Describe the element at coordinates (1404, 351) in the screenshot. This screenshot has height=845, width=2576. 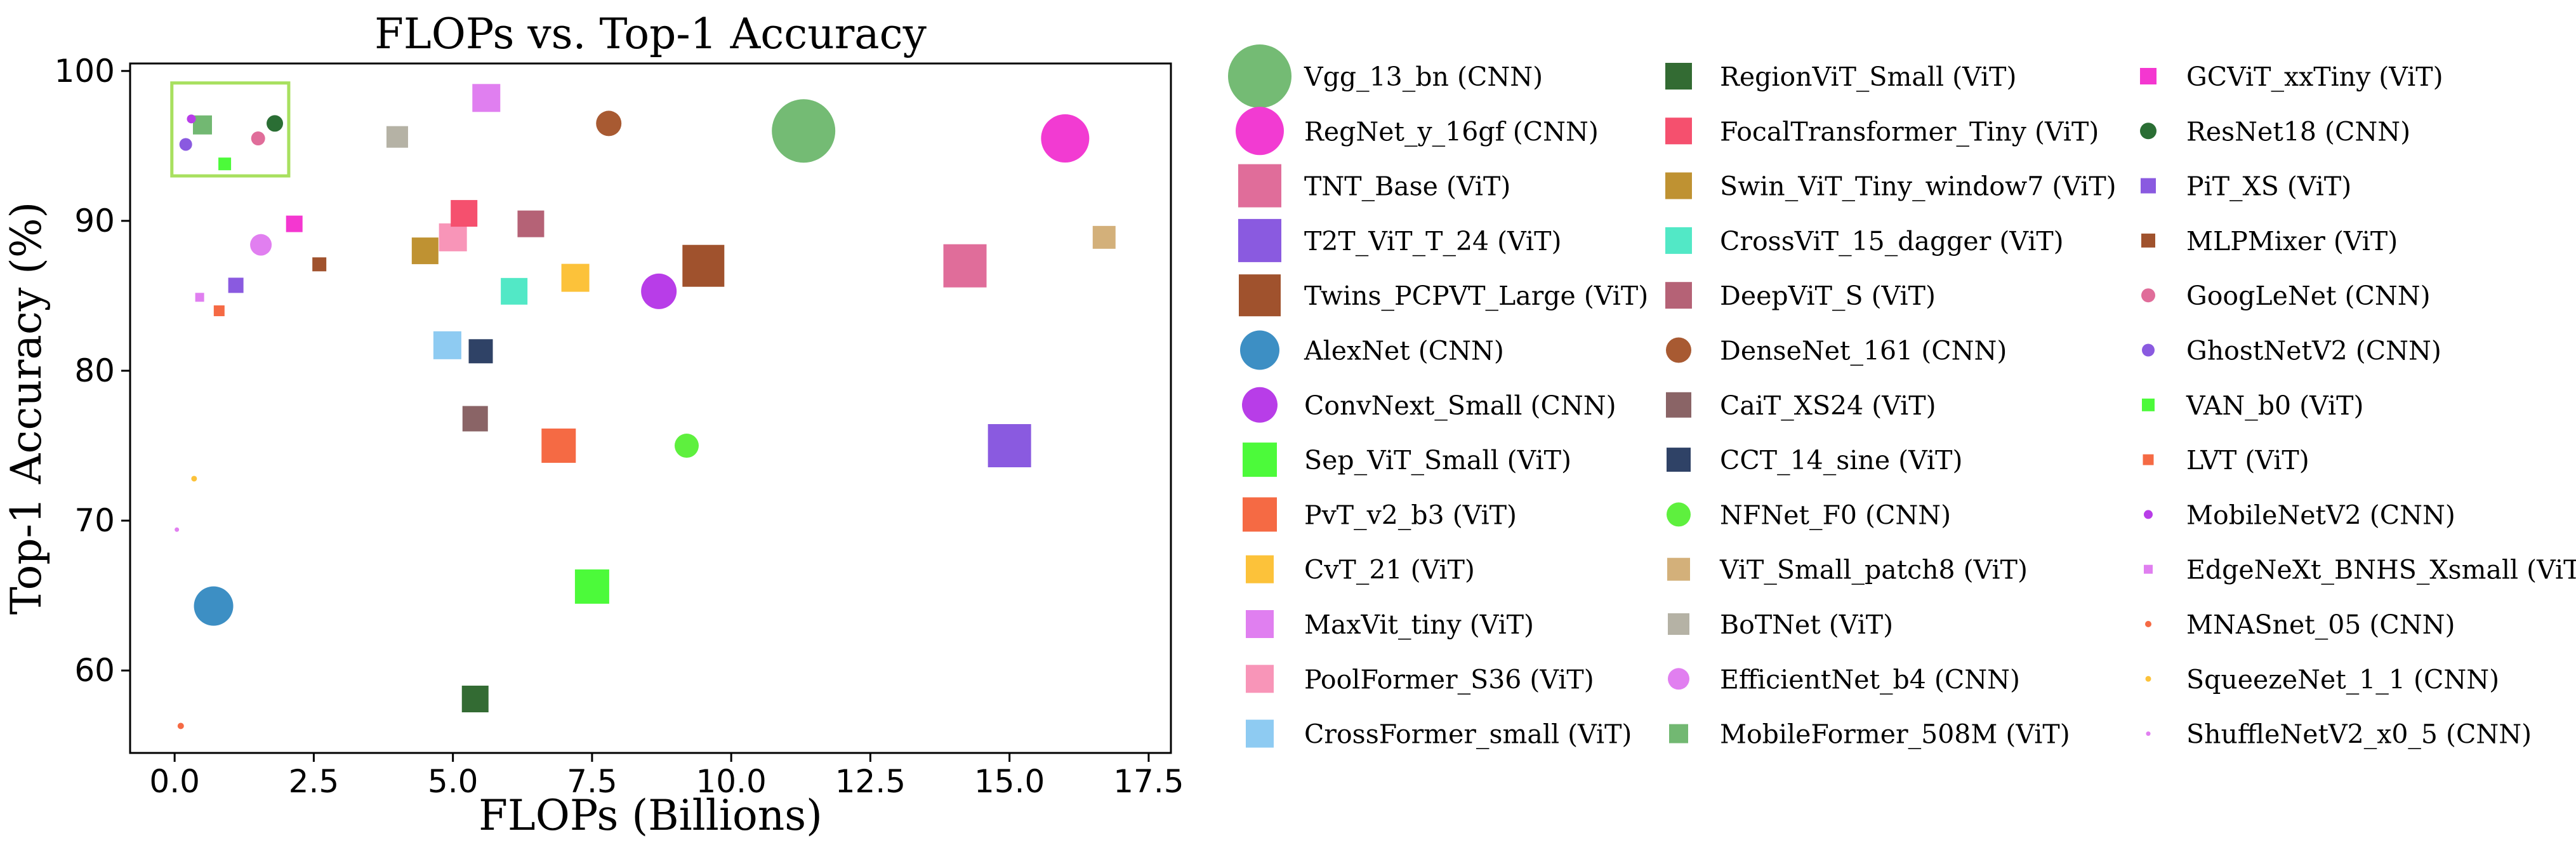
I see `legend-label: AlexNet (CNN)` at that location.